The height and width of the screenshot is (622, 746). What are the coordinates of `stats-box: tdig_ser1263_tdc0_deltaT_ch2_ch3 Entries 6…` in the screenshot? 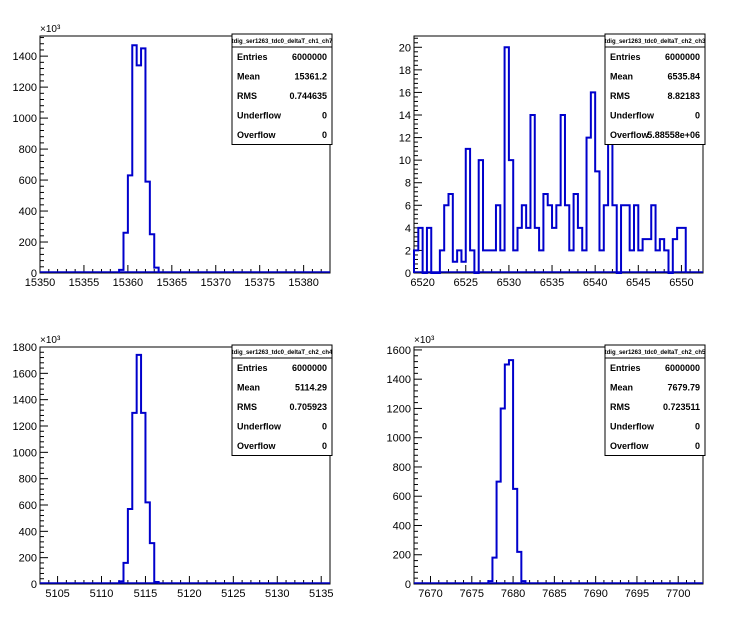 It's located at (655, 89).